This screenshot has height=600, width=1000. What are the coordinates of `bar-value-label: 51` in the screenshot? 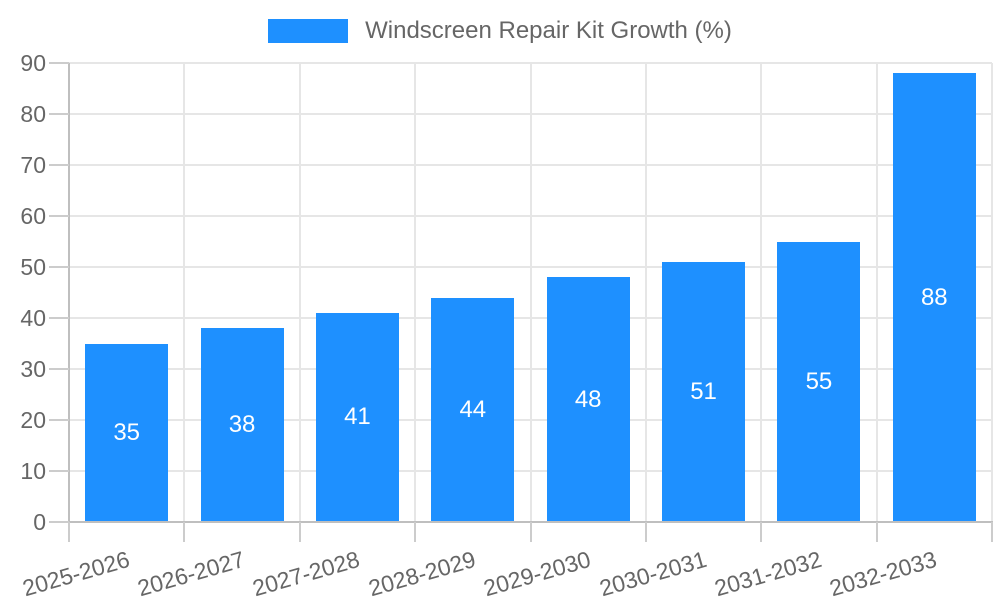 It's located at (703, 391).